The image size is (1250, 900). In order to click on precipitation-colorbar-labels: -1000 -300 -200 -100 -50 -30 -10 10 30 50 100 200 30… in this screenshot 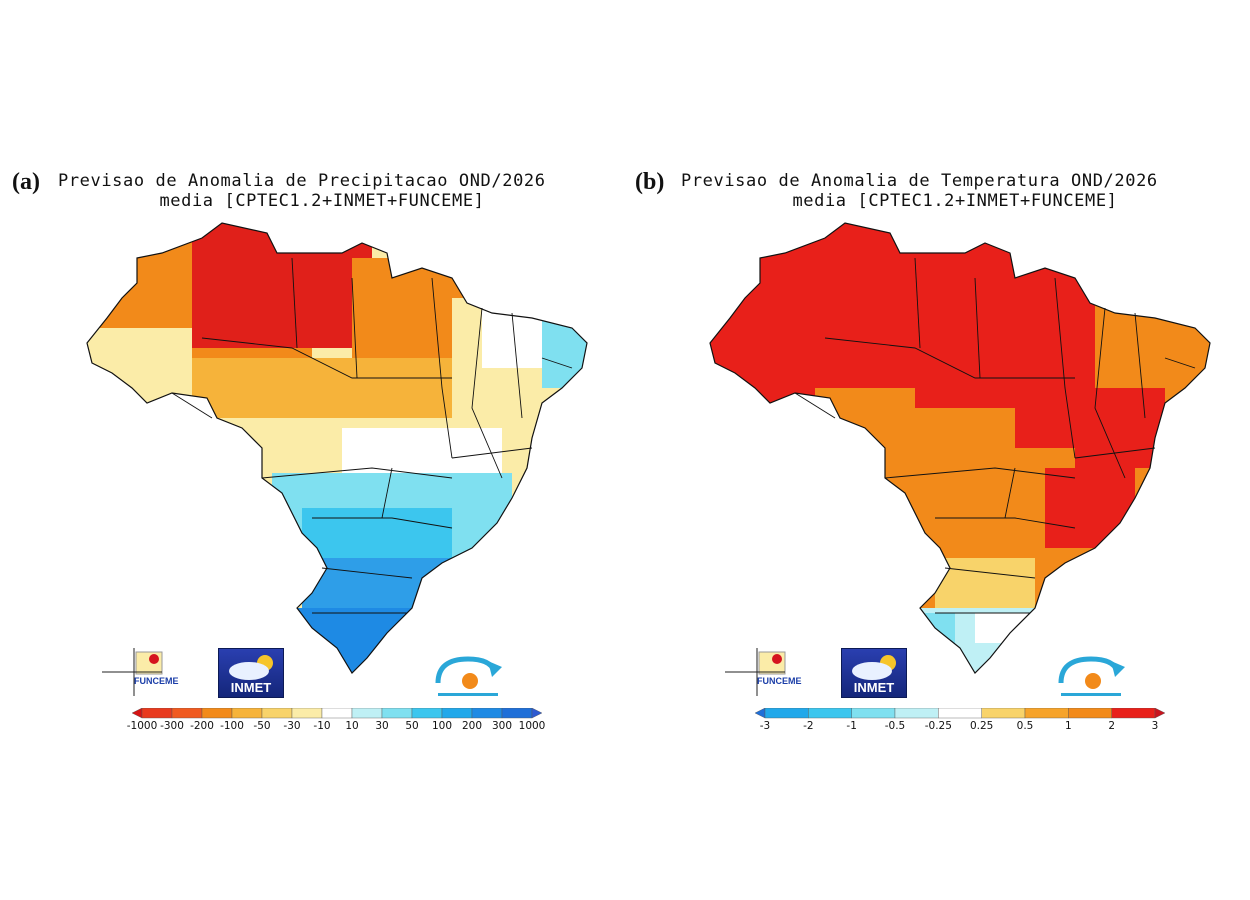, I will do `click(336, 728)`.